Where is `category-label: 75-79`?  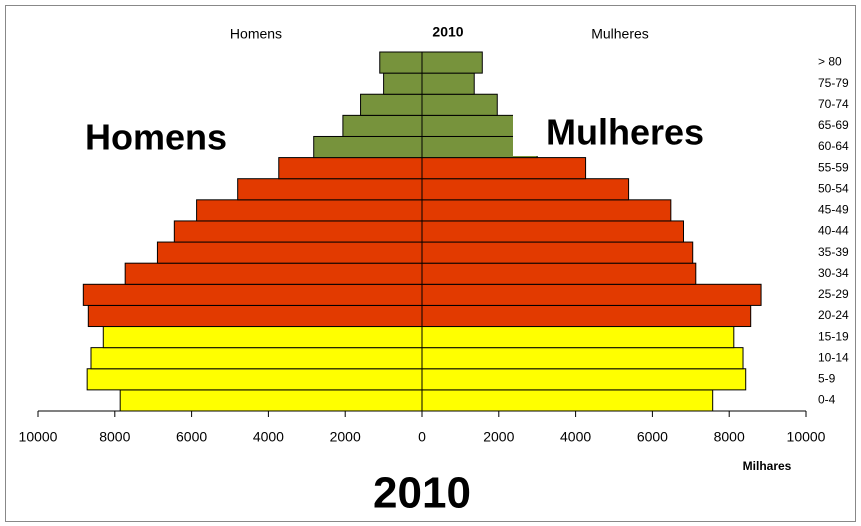 category-label: 75-79 is located at coordinates (833, 83).